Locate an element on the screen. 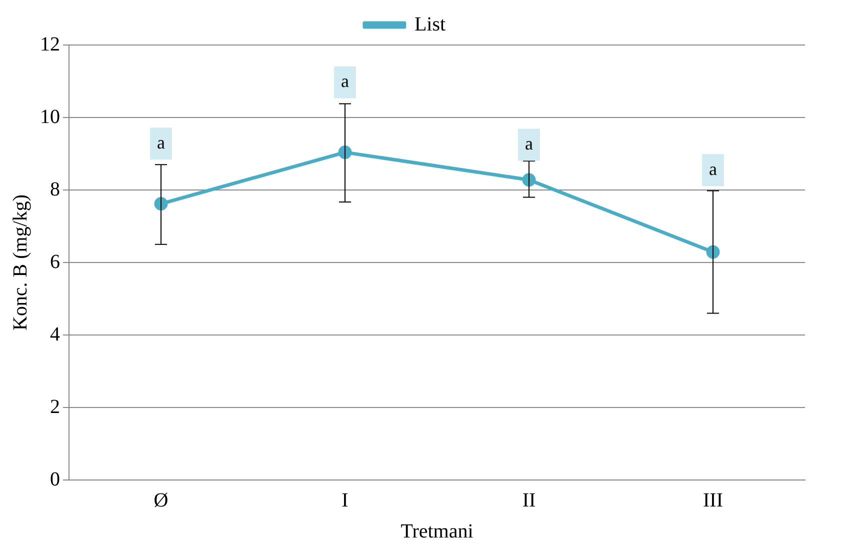 The width and height of the screenshot is (845, 553). y-tick-label: 8 is located at coordinates (55, 189).